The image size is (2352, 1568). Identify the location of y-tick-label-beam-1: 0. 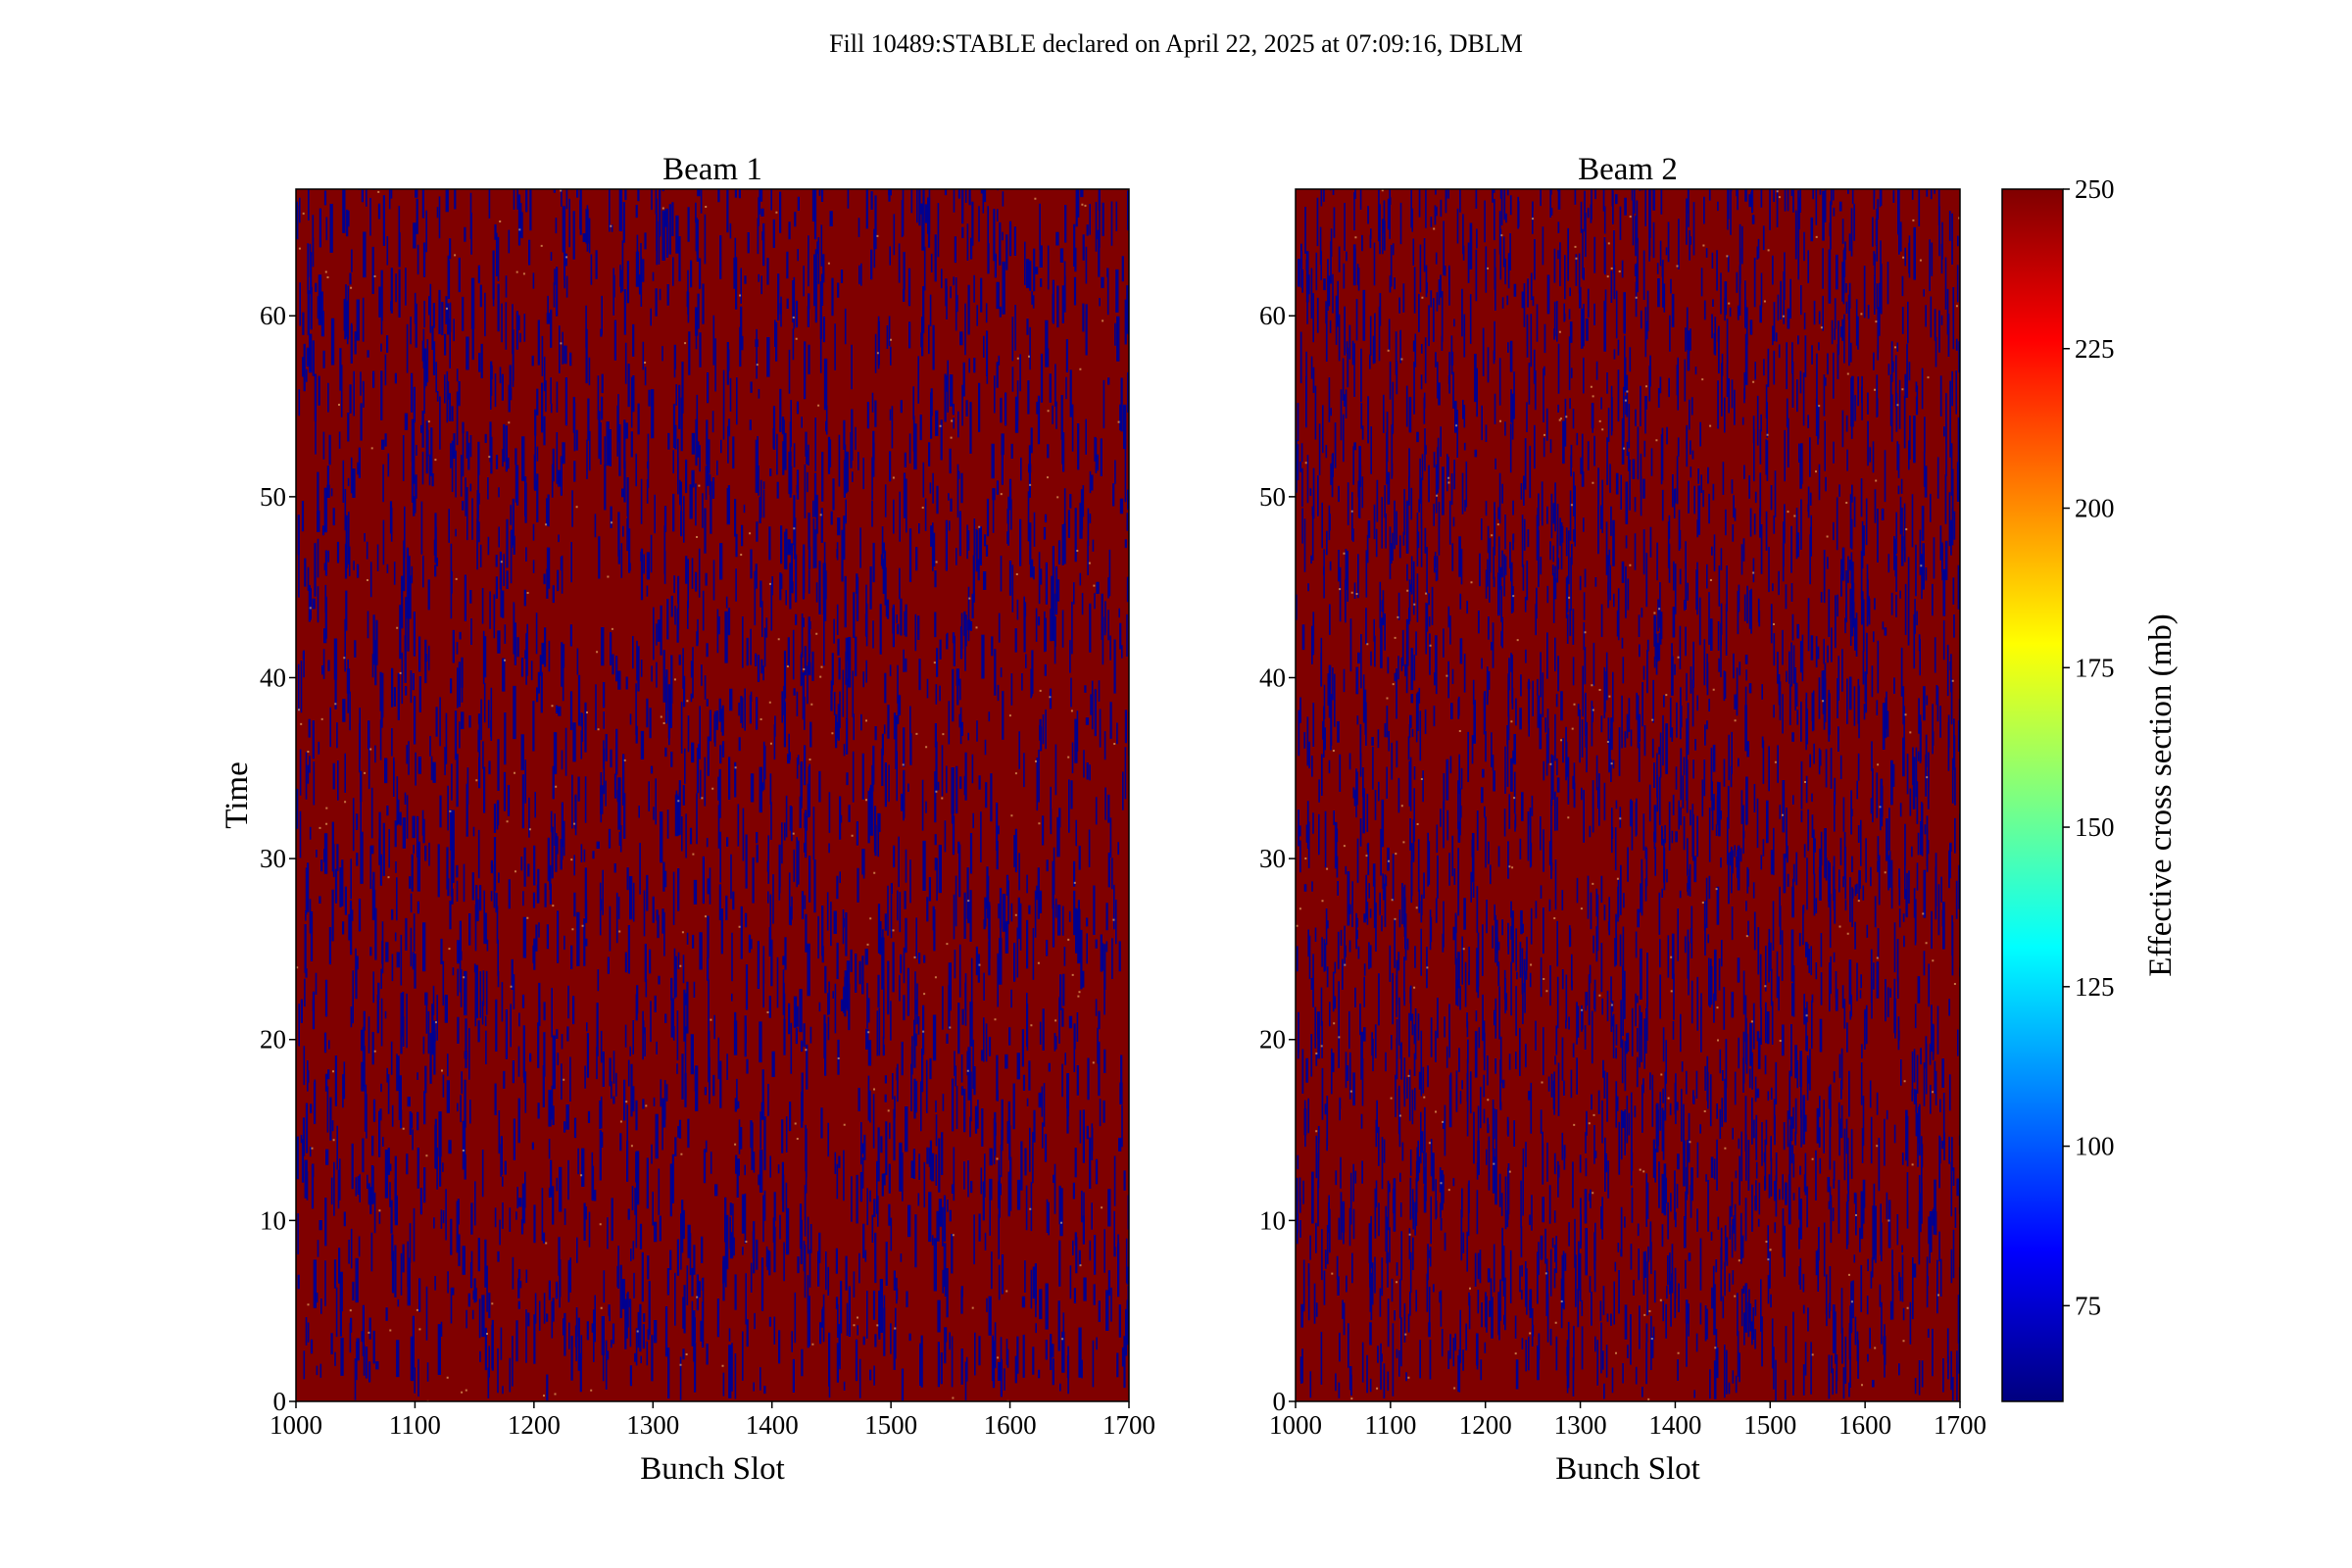
(280, 1401).